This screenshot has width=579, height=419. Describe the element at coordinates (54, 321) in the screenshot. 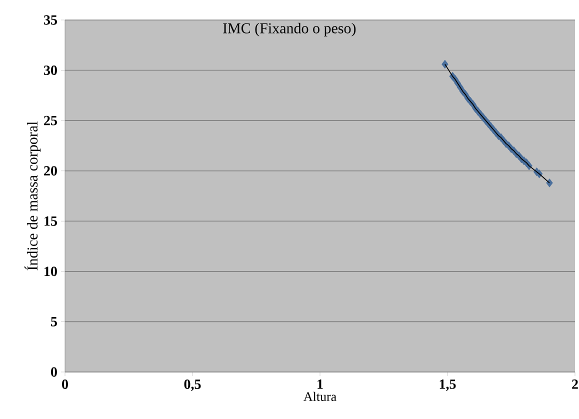

I see `y-tick-label: 5` at that location.